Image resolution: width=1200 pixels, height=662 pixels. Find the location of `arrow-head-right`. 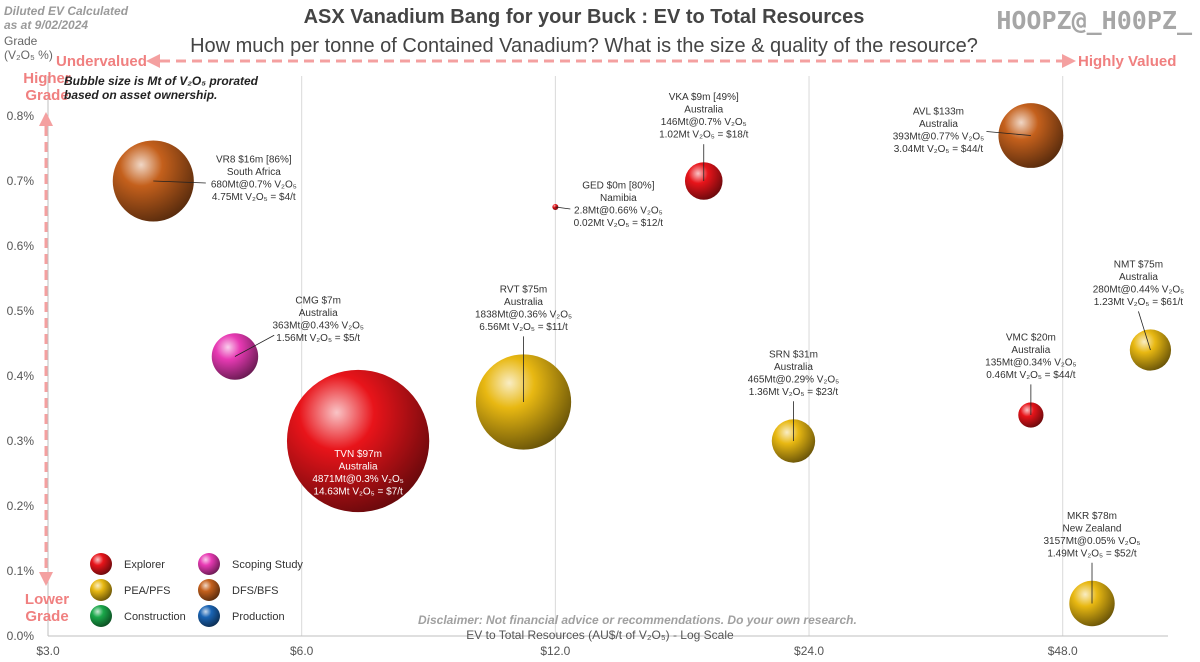

arrow-head-right is located at coordinates (1069, 61).